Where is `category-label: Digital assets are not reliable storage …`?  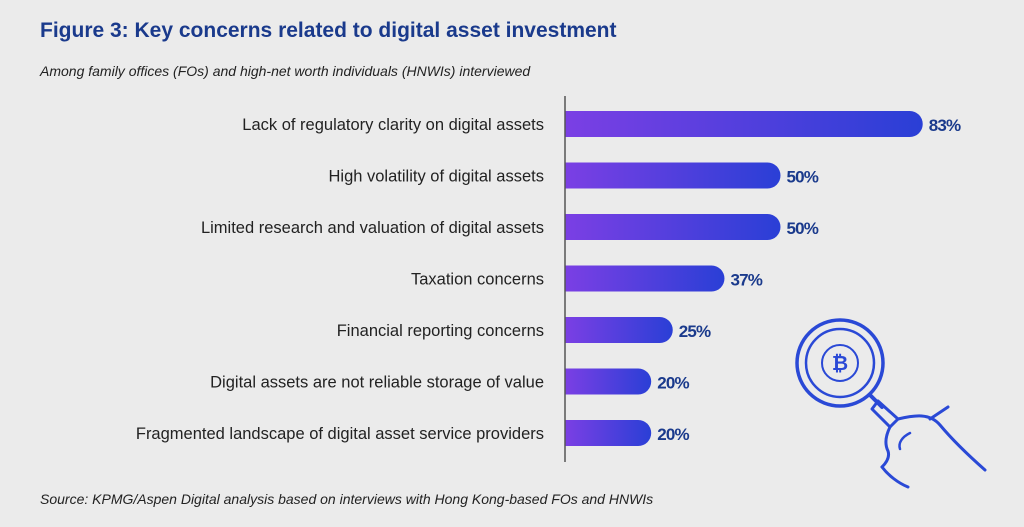
category-label: Digital assets are not reliable storage … is located at coordinates (377, 383).